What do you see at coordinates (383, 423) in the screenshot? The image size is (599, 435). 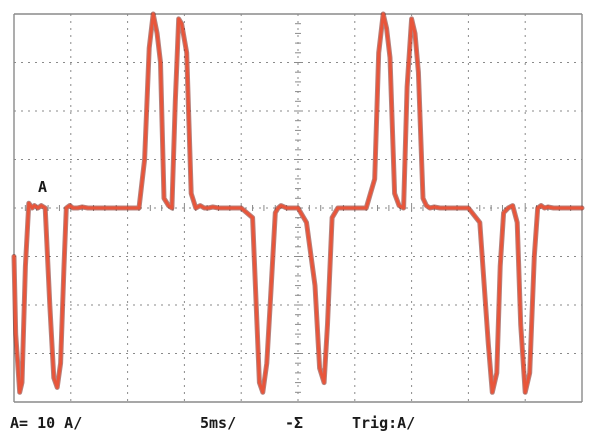 I see `trigger-readout: Trig:A/` at bounding box center [383, 423].